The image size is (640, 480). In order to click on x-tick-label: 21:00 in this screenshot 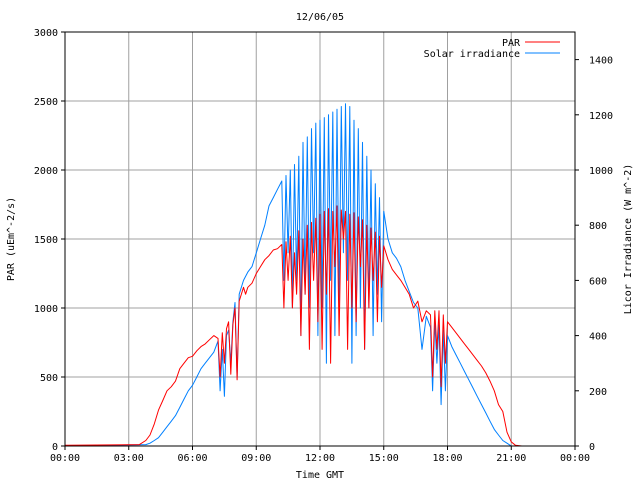, I will do `click(511, 458)`.